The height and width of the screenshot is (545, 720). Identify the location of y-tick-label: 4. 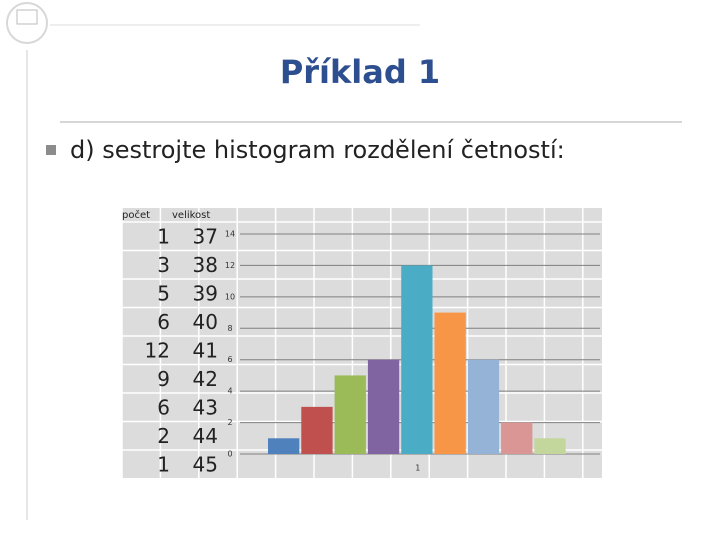
(229, 391).